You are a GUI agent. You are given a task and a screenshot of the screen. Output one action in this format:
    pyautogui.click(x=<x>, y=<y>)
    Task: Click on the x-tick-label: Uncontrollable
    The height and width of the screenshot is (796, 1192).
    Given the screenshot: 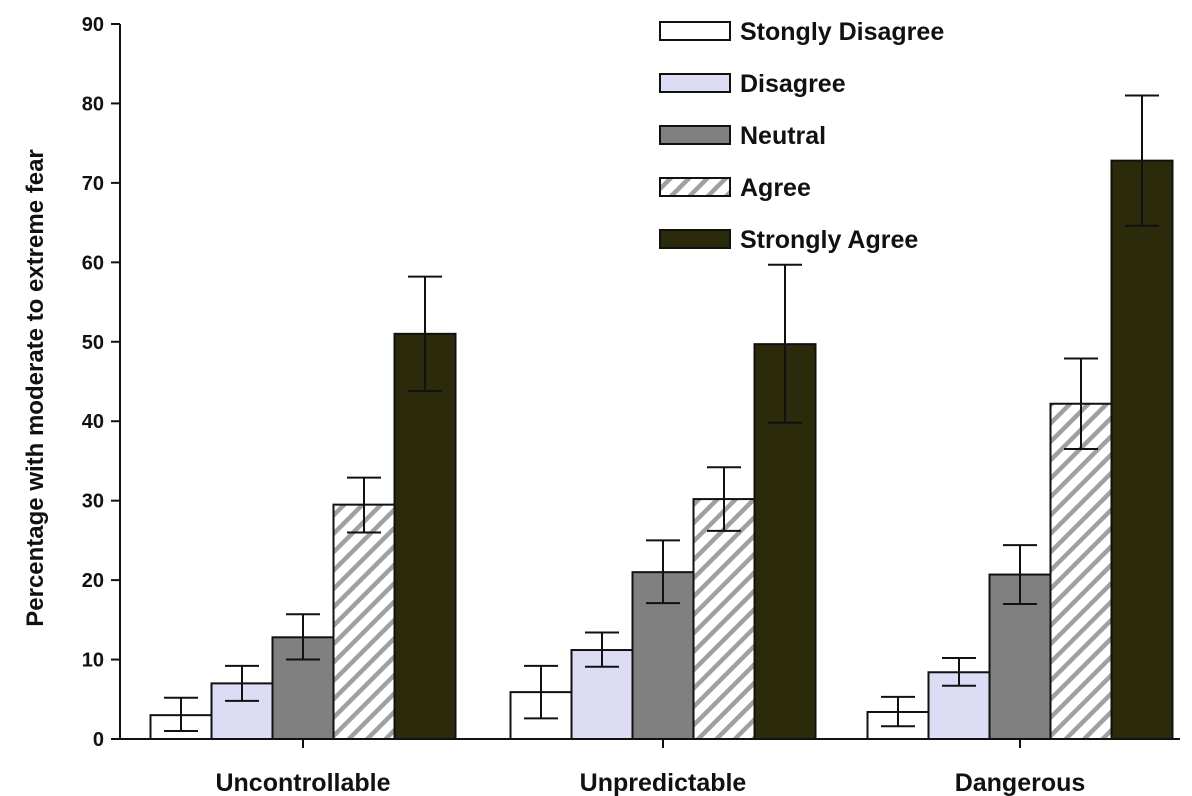 What is the action you would take?
    pyautogui.click(x=302, y=782)
    